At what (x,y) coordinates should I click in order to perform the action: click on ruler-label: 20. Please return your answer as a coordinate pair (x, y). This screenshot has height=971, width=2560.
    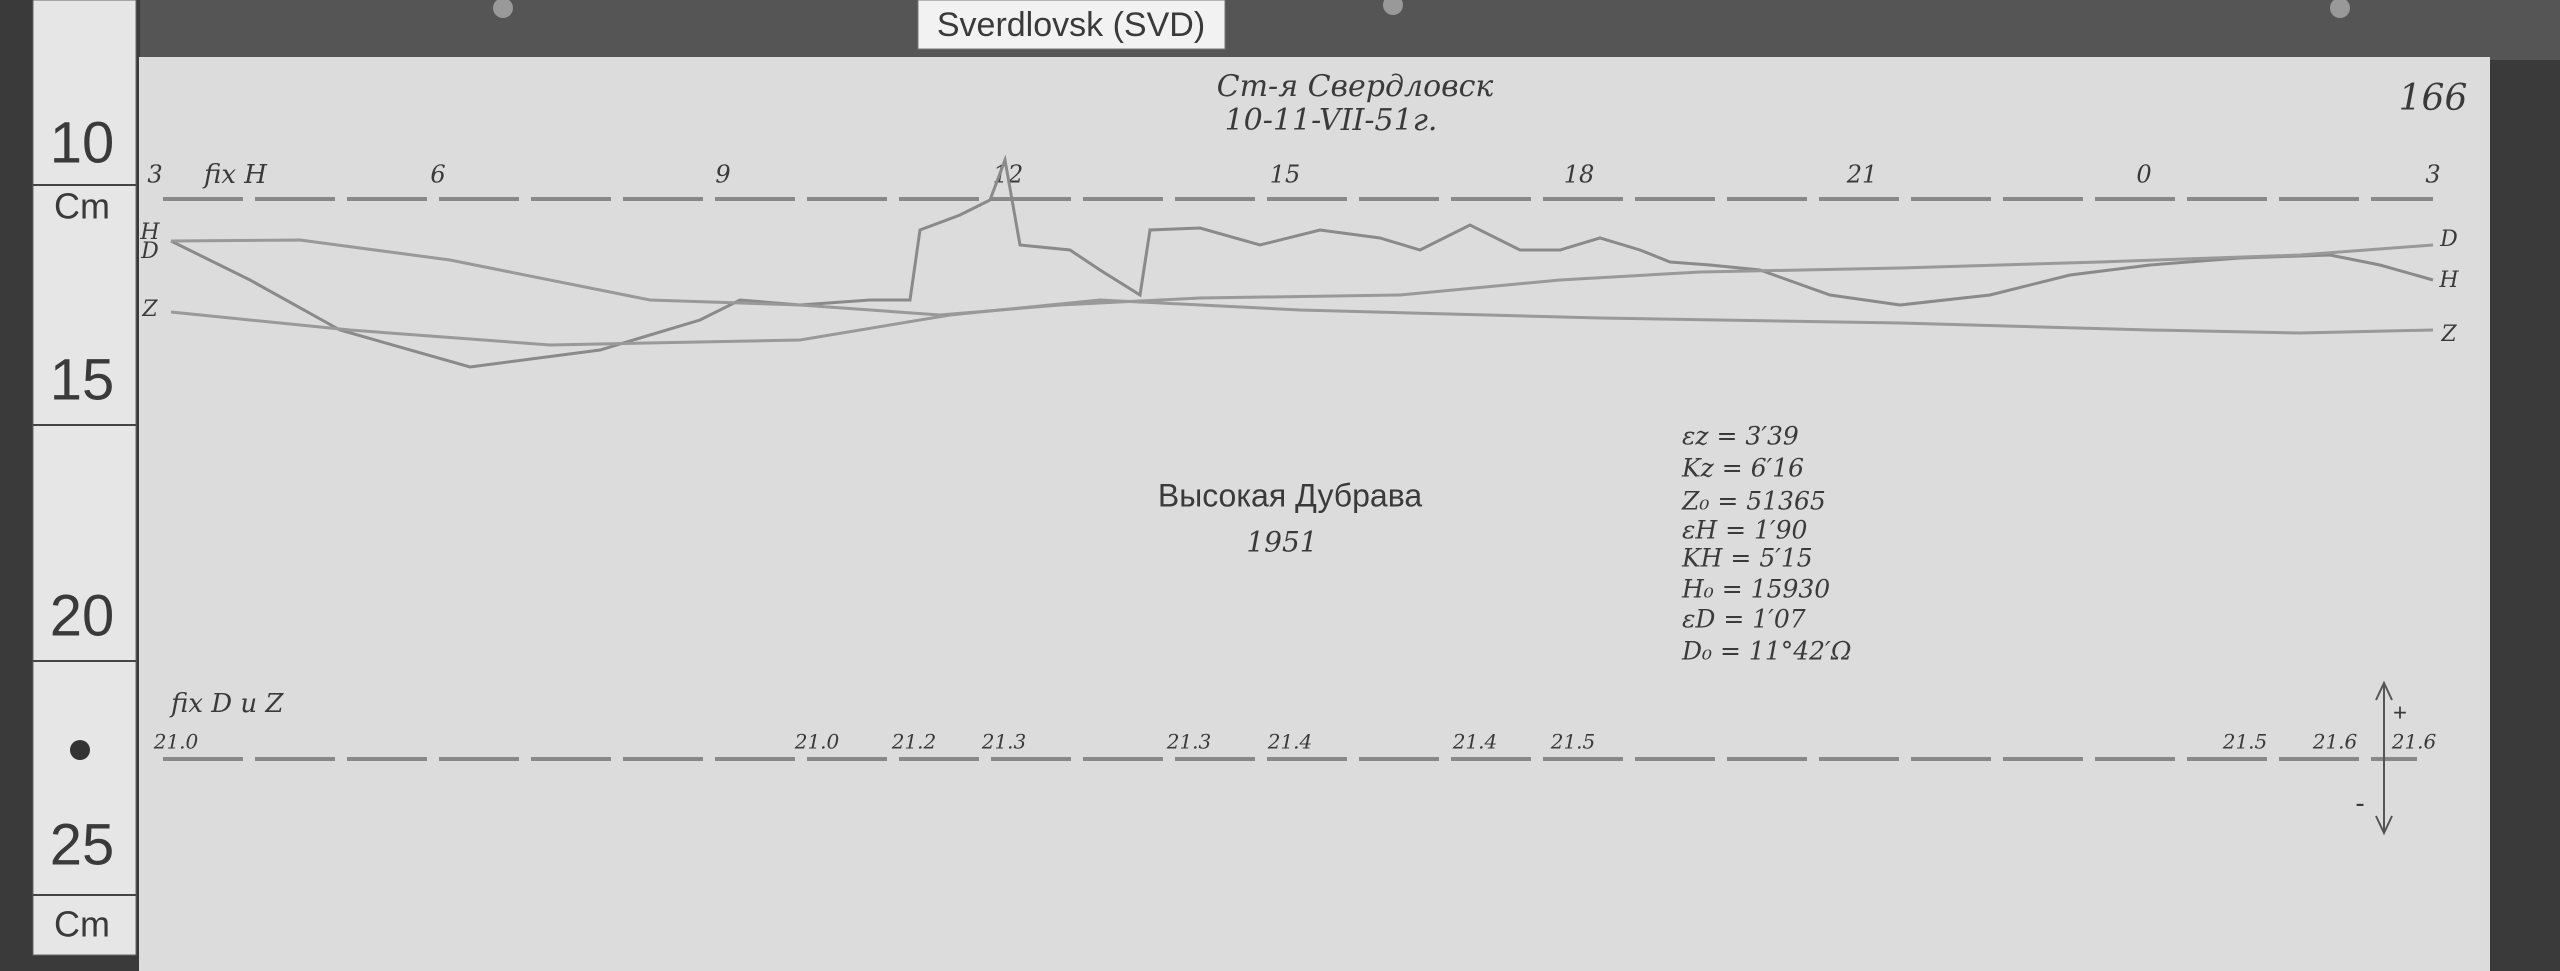
    Looking at the image, I should click on (82, 615).